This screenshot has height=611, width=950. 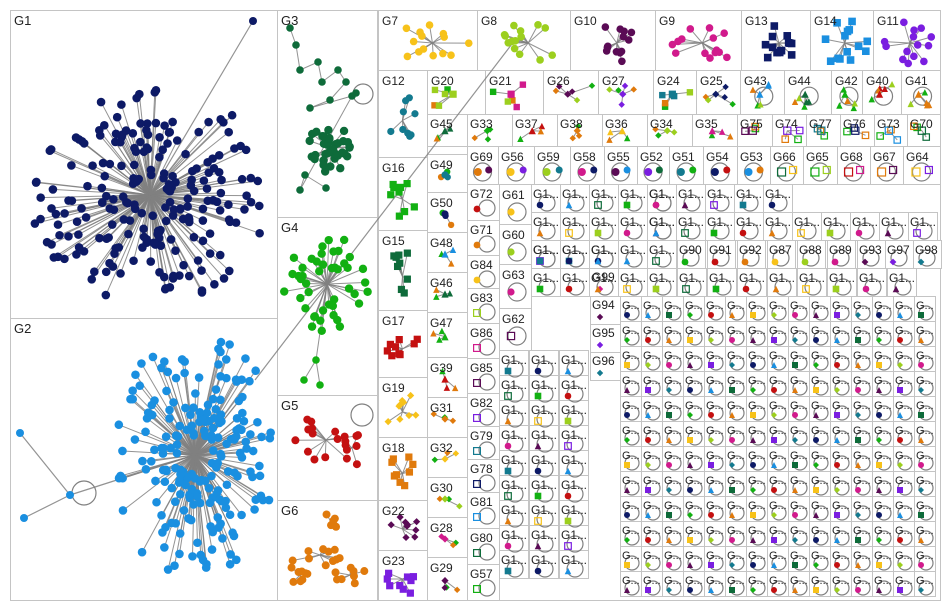 What do you see at coordinates (787, 165) in the screenshot?
I see `group-panel-G66` at bounding box center [787, 165].